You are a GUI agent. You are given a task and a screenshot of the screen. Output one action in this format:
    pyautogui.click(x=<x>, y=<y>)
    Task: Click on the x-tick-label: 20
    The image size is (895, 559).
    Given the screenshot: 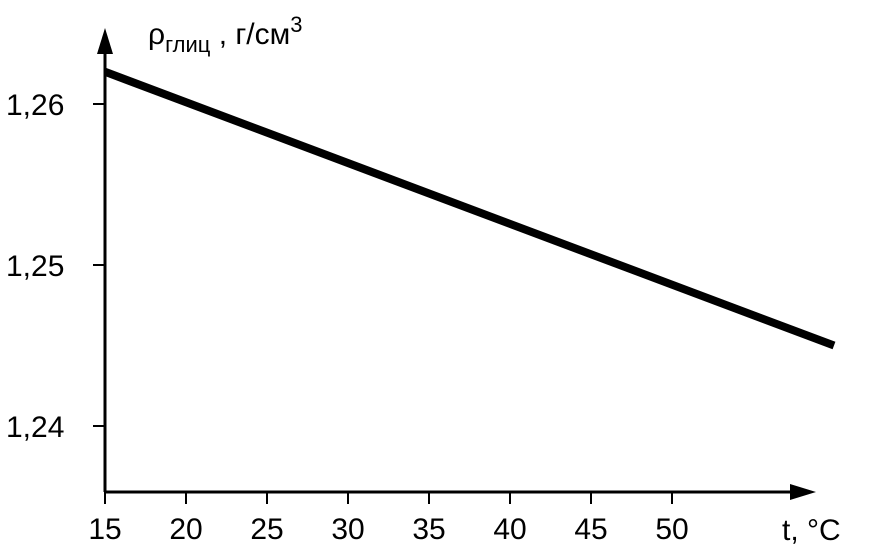 What is the action you would take?
    pyautogui.click(x=185, y=529)
    